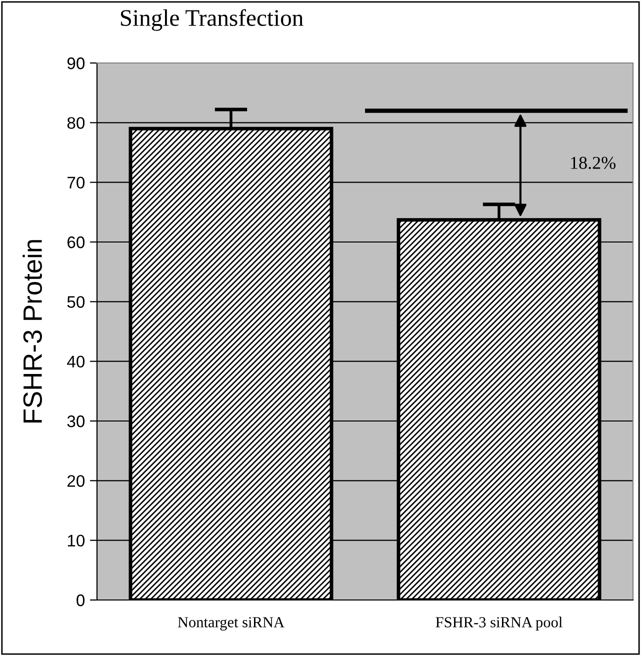 Image resolution: width=641 pixels, height=656 pixels. I want to click on x-tick-label: Nontarget siRNA, so click(231, 624).